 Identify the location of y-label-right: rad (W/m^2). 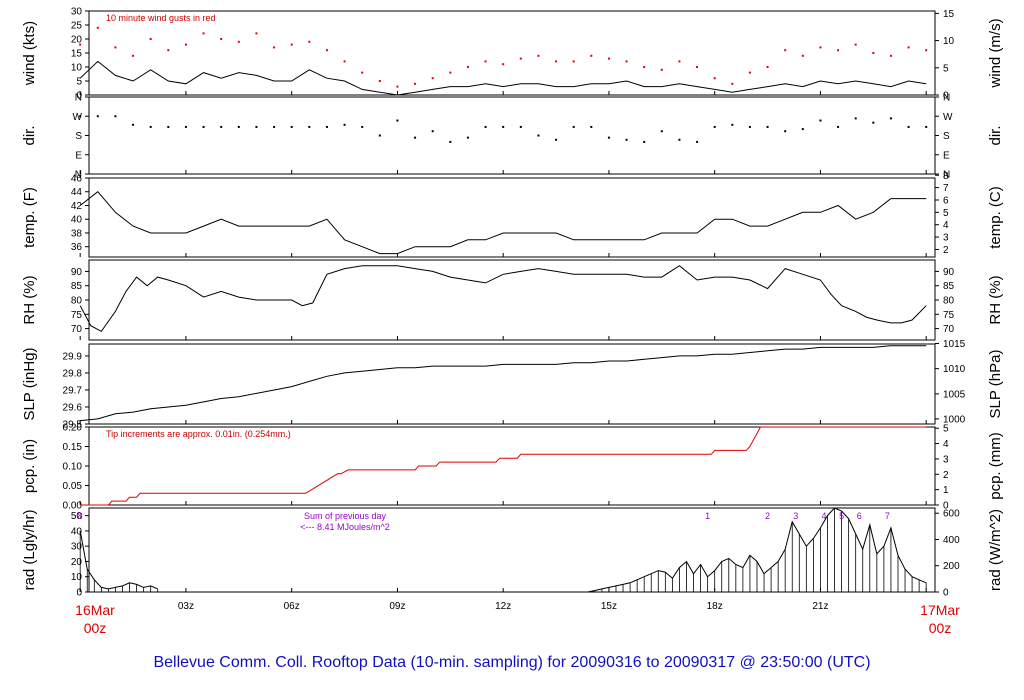
(995, 550).